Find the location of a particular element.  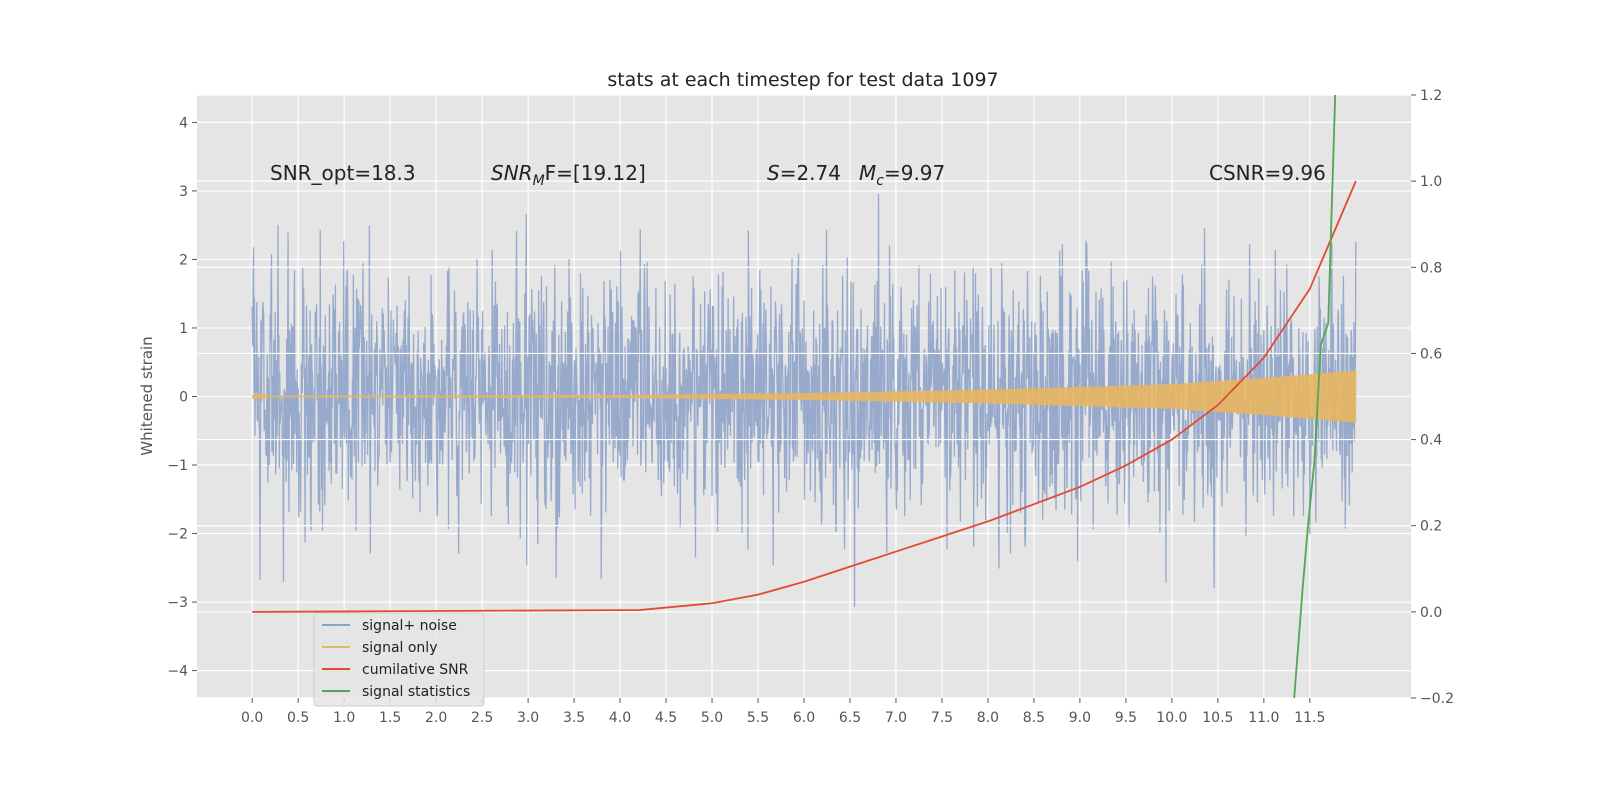

signal-only-line is located at coordinates (804, 396).